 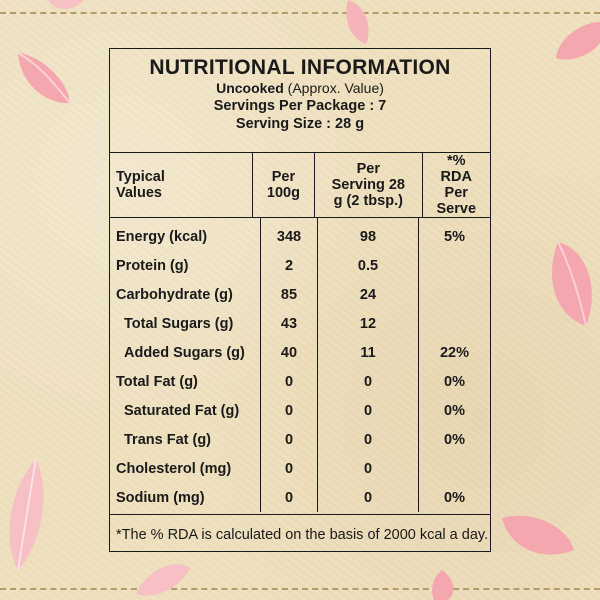 What do you see at coordinates (456, 185) in the screenshot?
I see `header-rda: *% RDA Per Serve` at bounding box center [456, 185].